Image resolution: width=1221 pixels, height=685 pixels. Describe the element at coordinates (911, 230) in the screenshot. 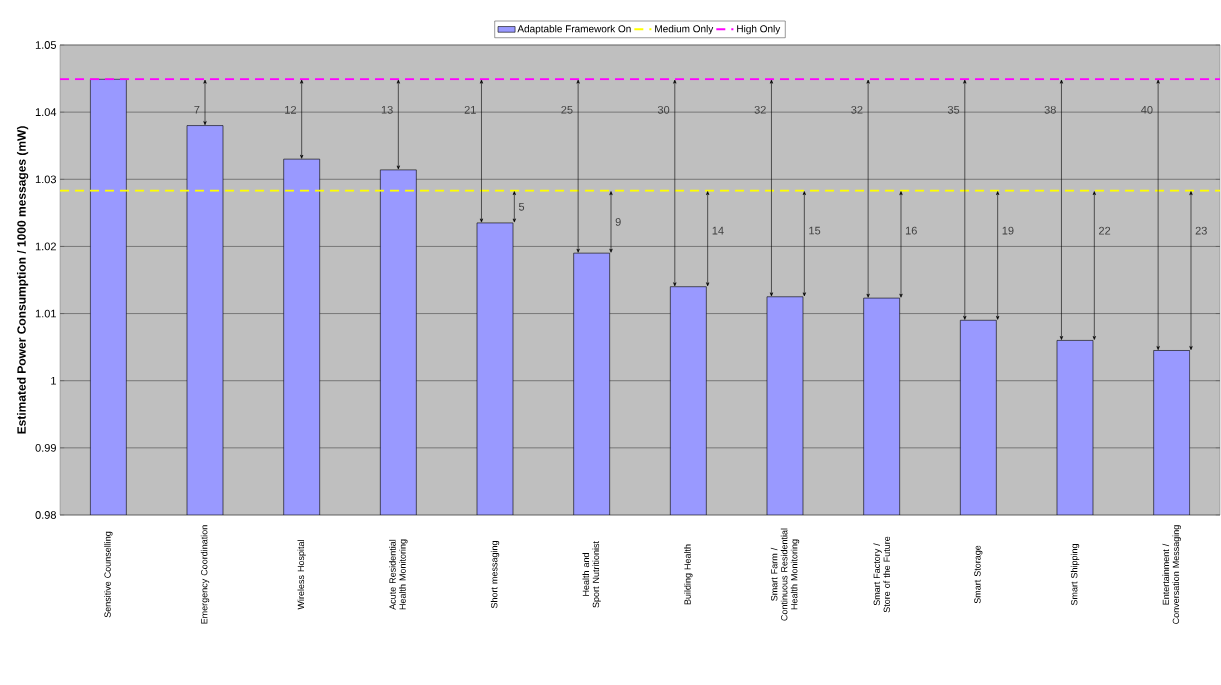

I see `annotation: 16` at that location.